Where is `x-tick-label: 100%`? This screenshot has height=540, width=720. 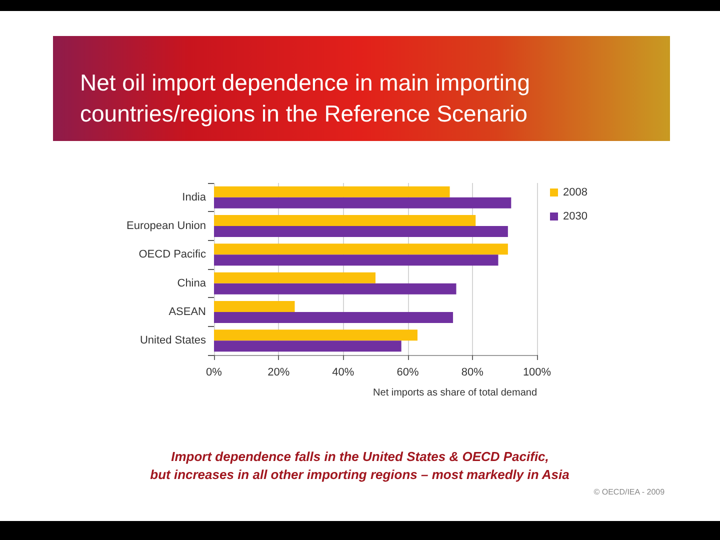 x-tick-label: 100% is located at coordinates (537, 372).